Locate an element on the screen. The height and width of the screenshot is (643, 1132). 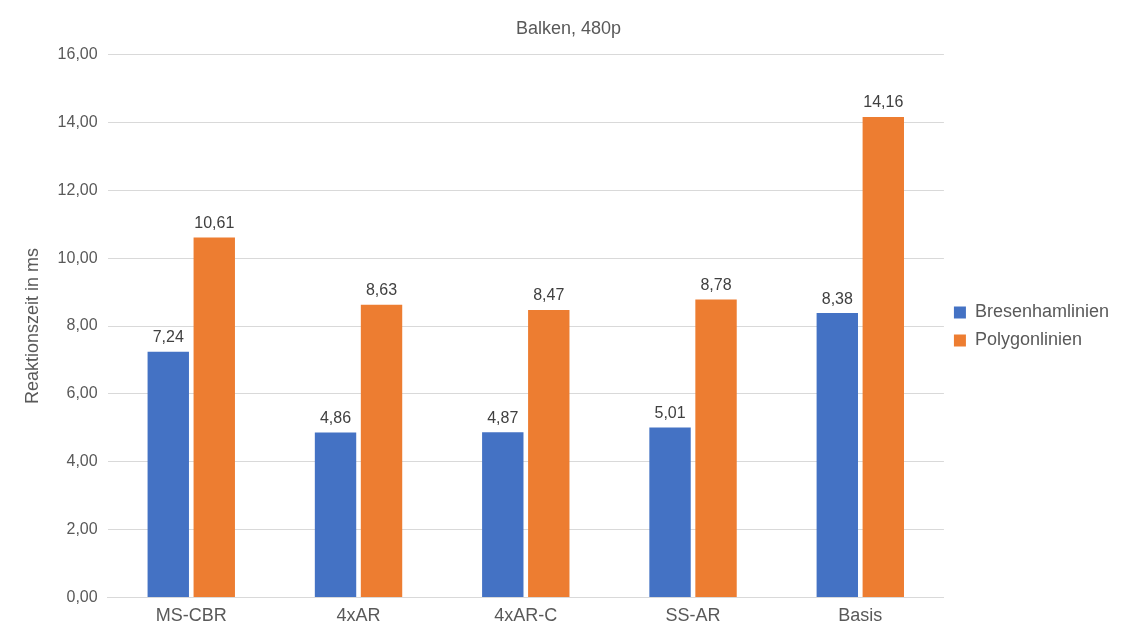
data-label: 8,63 is located at coordinates (381, 290).